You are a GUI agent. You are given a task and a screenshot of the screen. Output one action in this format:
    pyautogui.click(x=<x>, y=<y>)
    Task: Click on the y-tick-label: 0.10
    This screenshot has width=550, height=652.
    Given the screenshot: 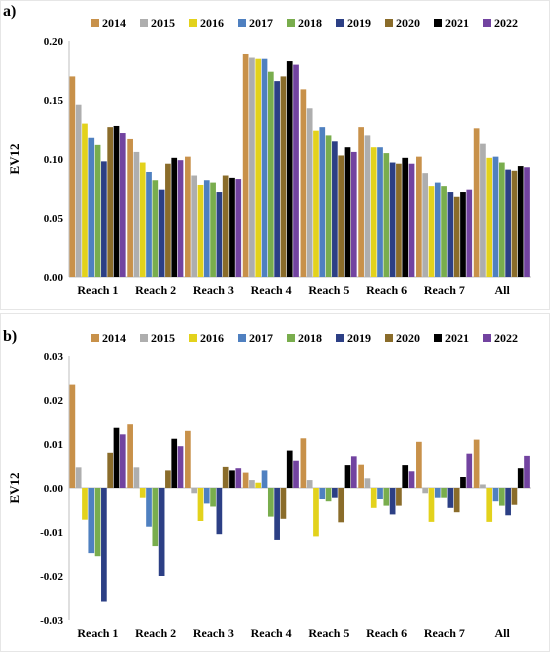 What is the action you would take?
    pyautogui.click(x=54, y=160)
    